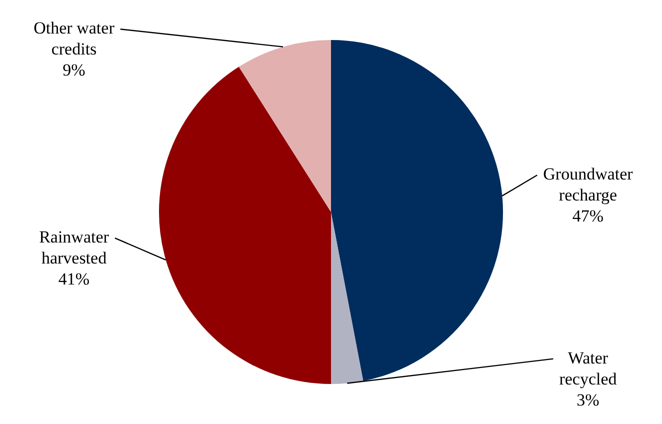  Describe the element at coordinates (74, 247) in the screenshot. I see `slice-label: Rainwater harvested` at that location.